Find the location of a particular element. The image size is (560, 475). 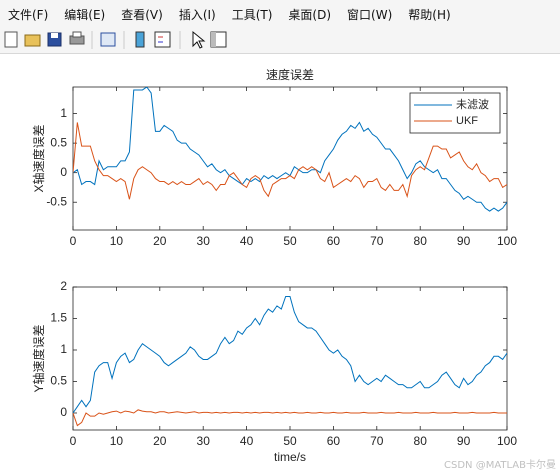

watermark: CSDN @MATLAB卡尔曼 is located at coordinates (500, 465).